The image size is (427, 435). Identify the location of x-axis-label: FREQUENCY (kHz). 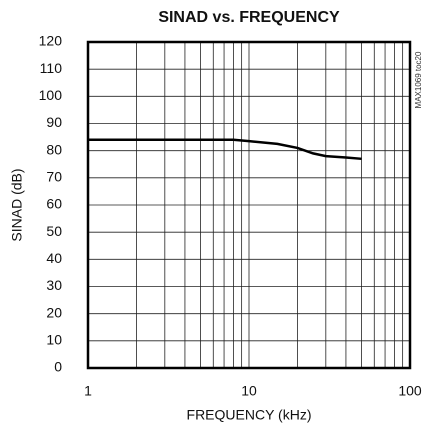
(249, 415).